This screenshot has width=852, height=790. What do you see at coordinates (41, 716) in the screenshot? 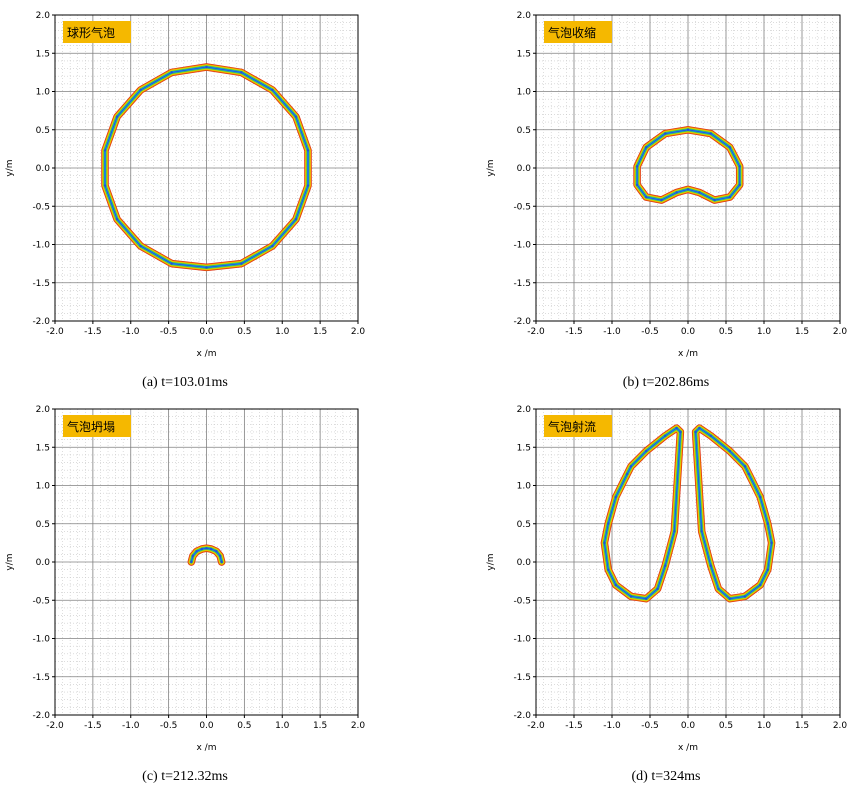
I see `y-tick-label: -2.0` at bounding box center [41, 716].